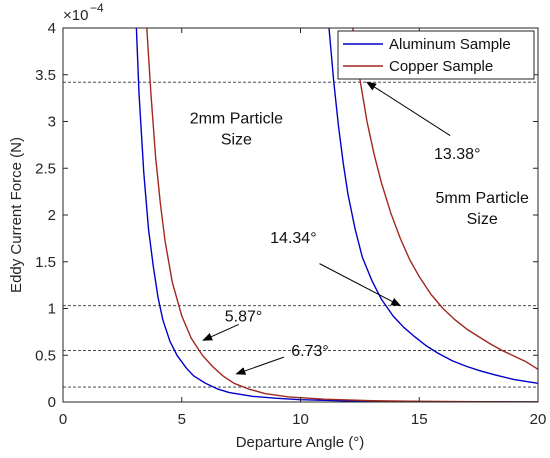 This screenshot has width=550, height=458. I want to click on y-tick-label: 1, so click(52, 309).